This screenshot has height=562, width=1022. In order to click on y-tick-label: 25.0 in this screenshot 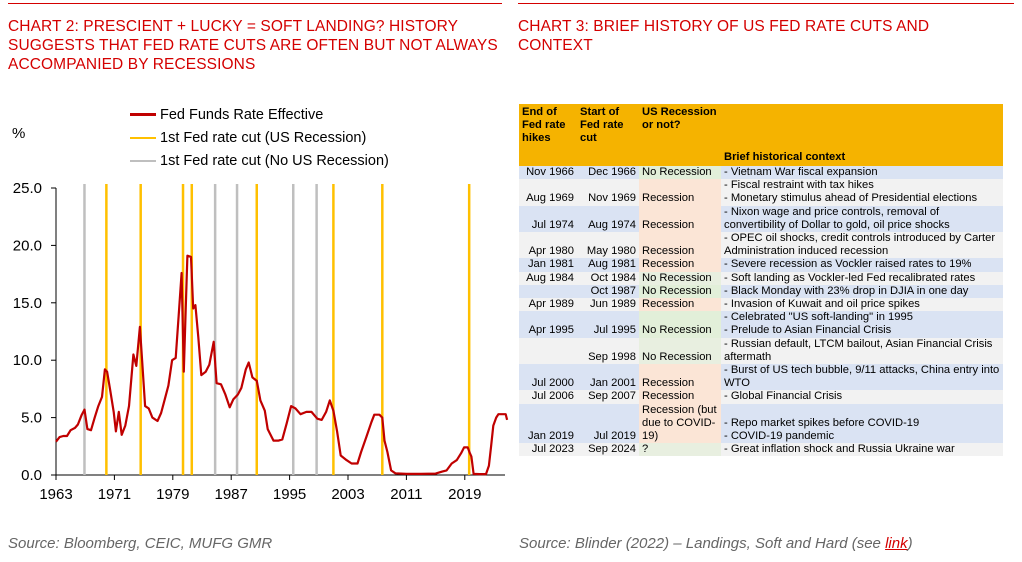, I will do `click(27, 188)`.